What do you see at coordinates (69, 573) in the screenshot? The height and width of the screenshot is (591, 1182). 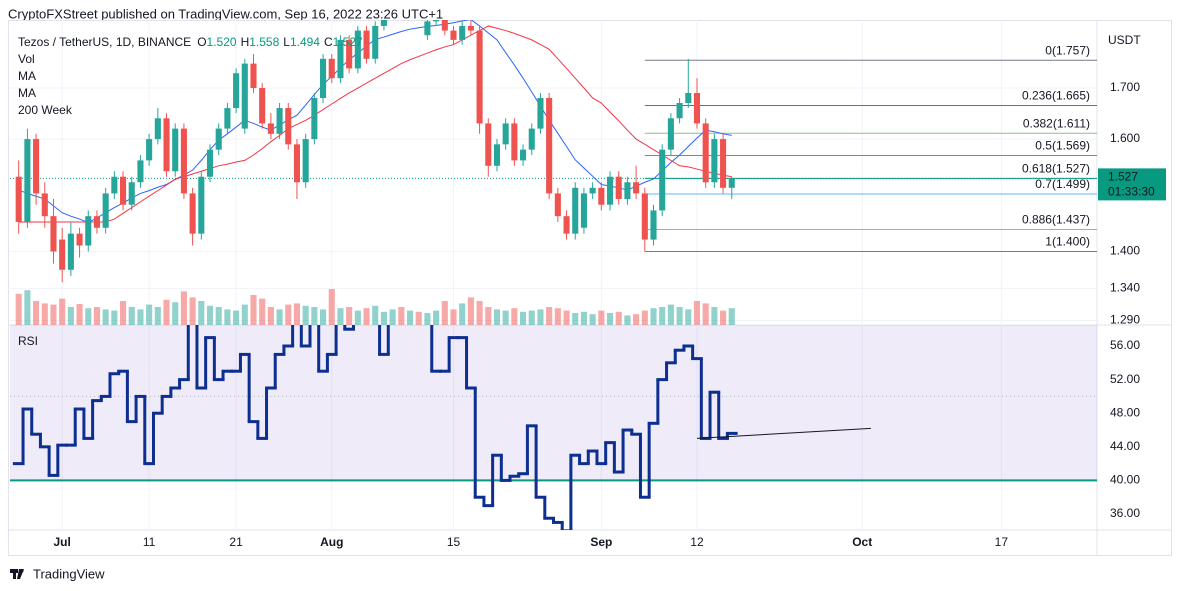 I see `brand: TradingView` at bounding box center [69, 573].